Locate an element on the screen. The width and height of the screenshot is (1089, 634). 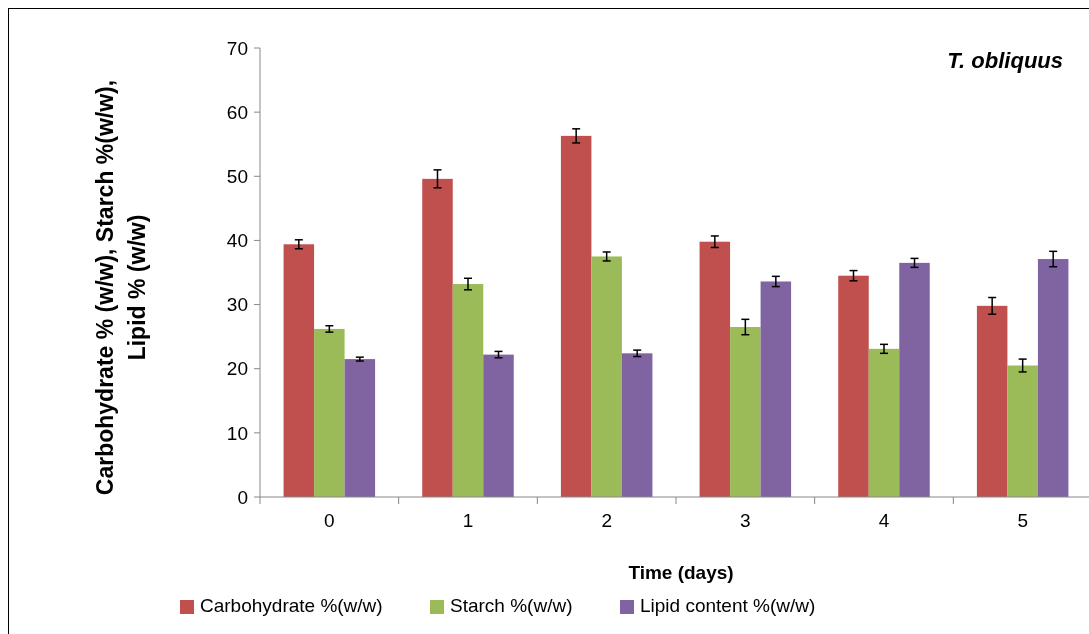
x-tick-label: 5 is located at coordinates (1022, 520).